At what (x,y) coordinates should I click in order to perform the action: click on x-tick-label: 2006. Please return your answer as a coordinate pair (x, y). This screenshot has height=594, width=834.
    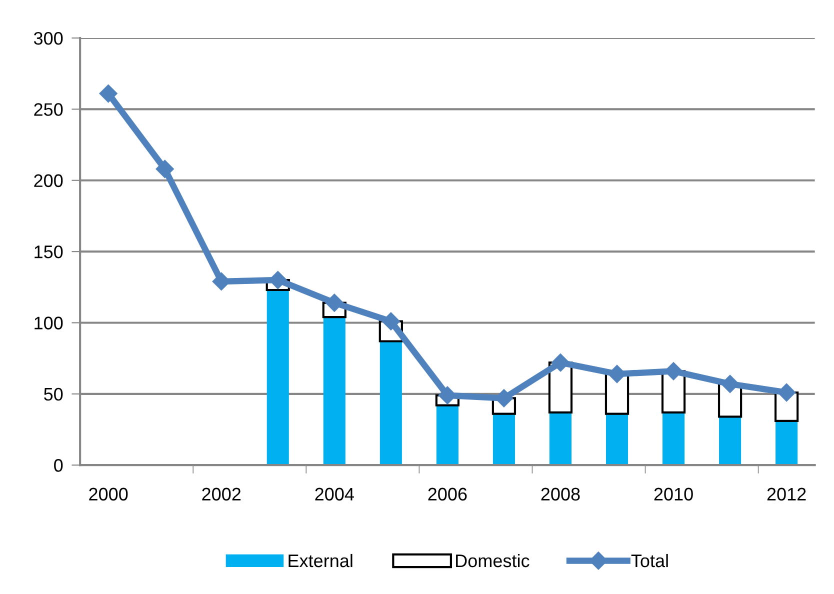
    Looking at the image, I should click on (447, 494).